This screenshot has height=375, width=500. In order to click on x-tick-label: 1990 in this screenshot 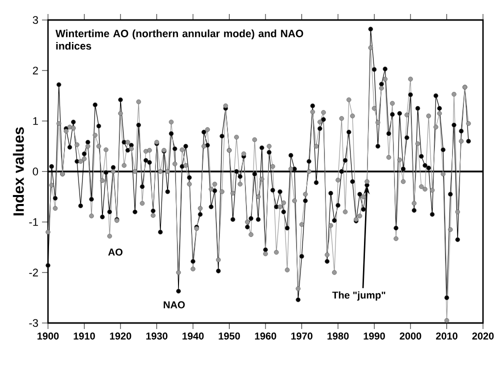, I will do `click(374, 336)`.